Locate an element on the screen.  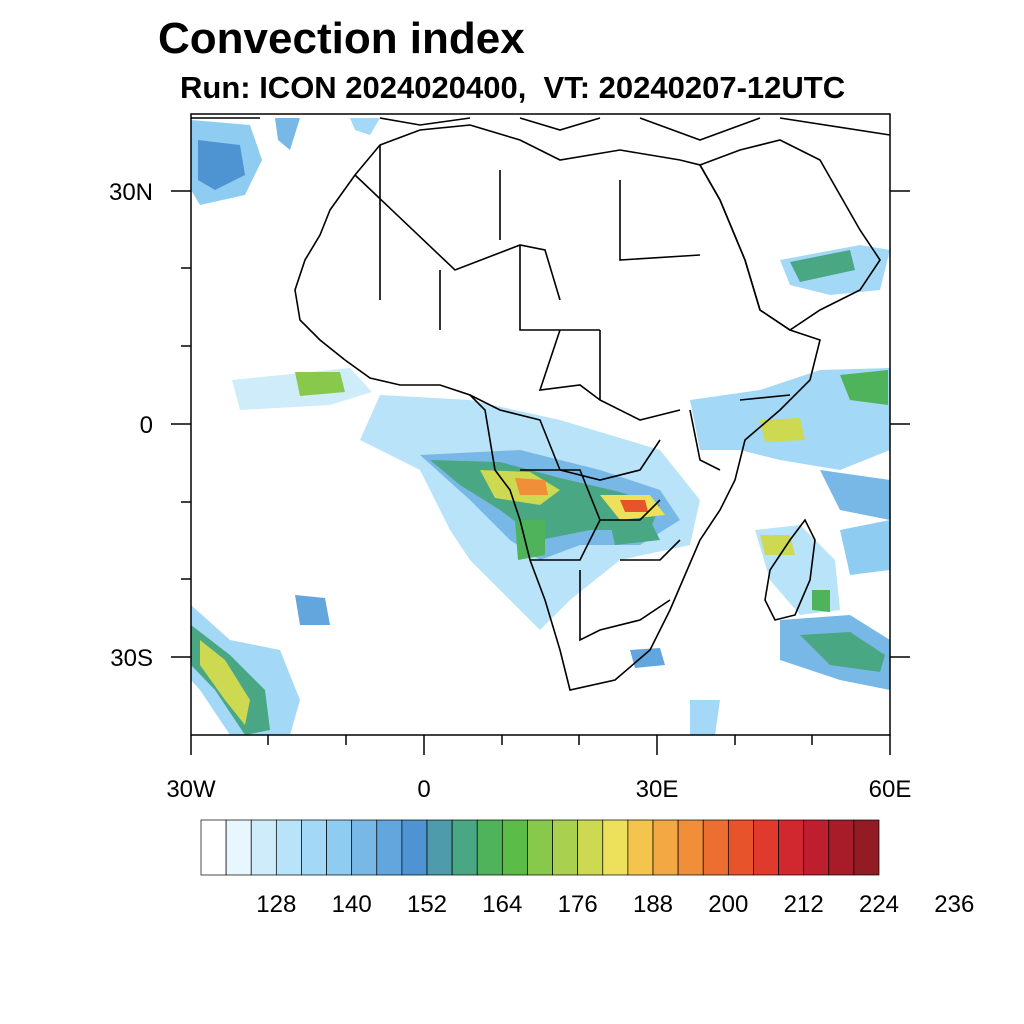
arabia-coastline is located at coordinates (789, 235).